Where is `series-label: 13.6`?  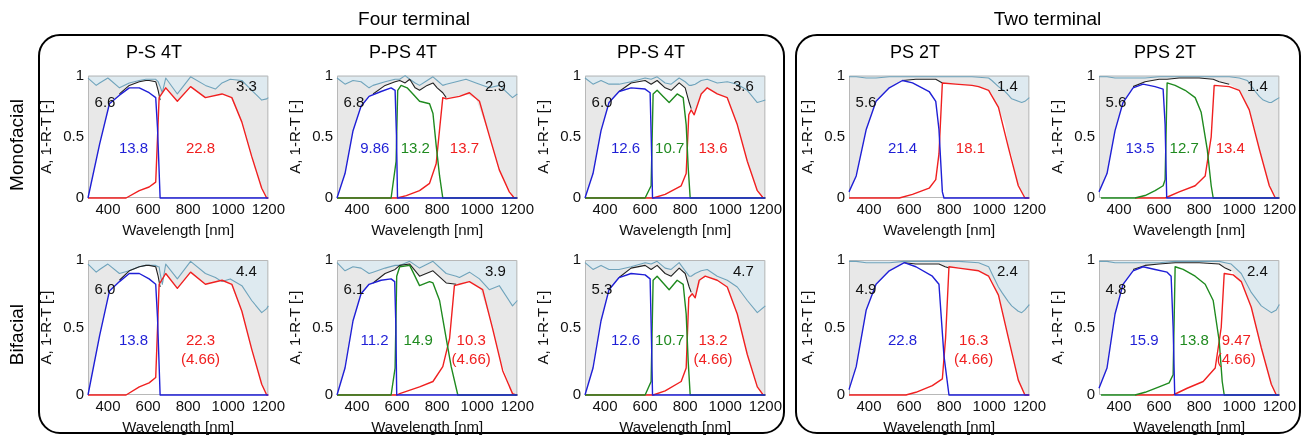 series-label: 13.6 is located at coordinates (713, 148).